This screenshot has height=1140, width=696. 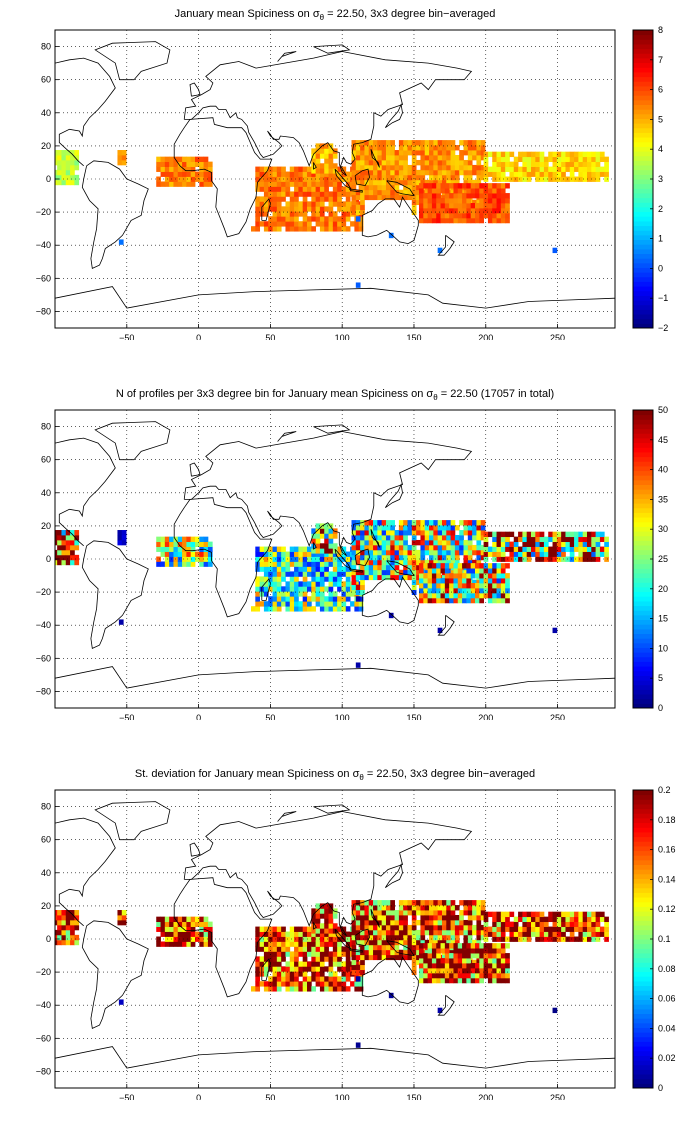 What do you see at coordinates (46, 873) in the screenshot?
I see `y-tick-label: 40` at bounding box center [46, 873].